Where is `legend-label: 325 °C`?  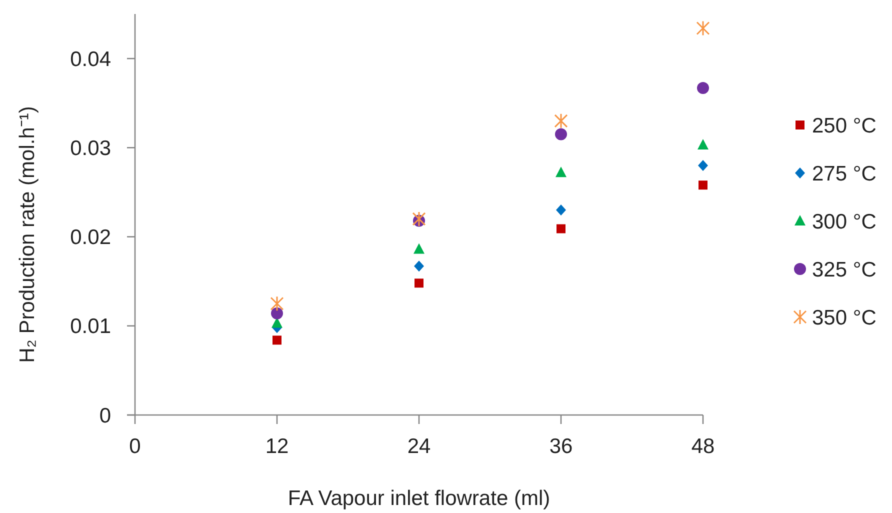
legend-label: 325 °C is located at coordinates (844, 270).